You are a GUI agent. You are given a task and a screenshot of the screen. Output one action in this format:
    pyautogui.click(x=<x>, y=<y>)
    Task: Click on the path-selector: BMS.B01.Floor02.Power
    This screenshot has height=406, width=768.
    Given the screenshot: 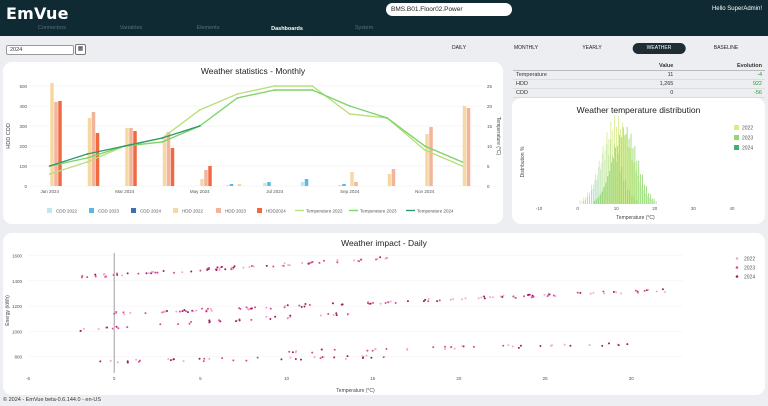 What is the action you would take?
    pyautogui.click(x=449, y=9)
    